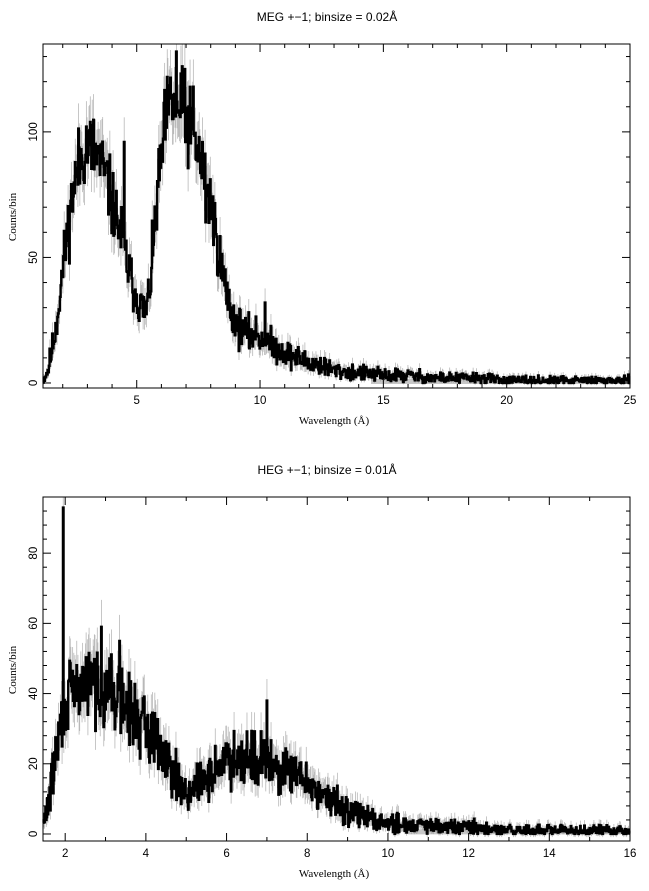  What do you see at coordinates (549, 854) in the screenshot?
I see `heg-x-tick-label: 14` at bounding box center [549, 854].